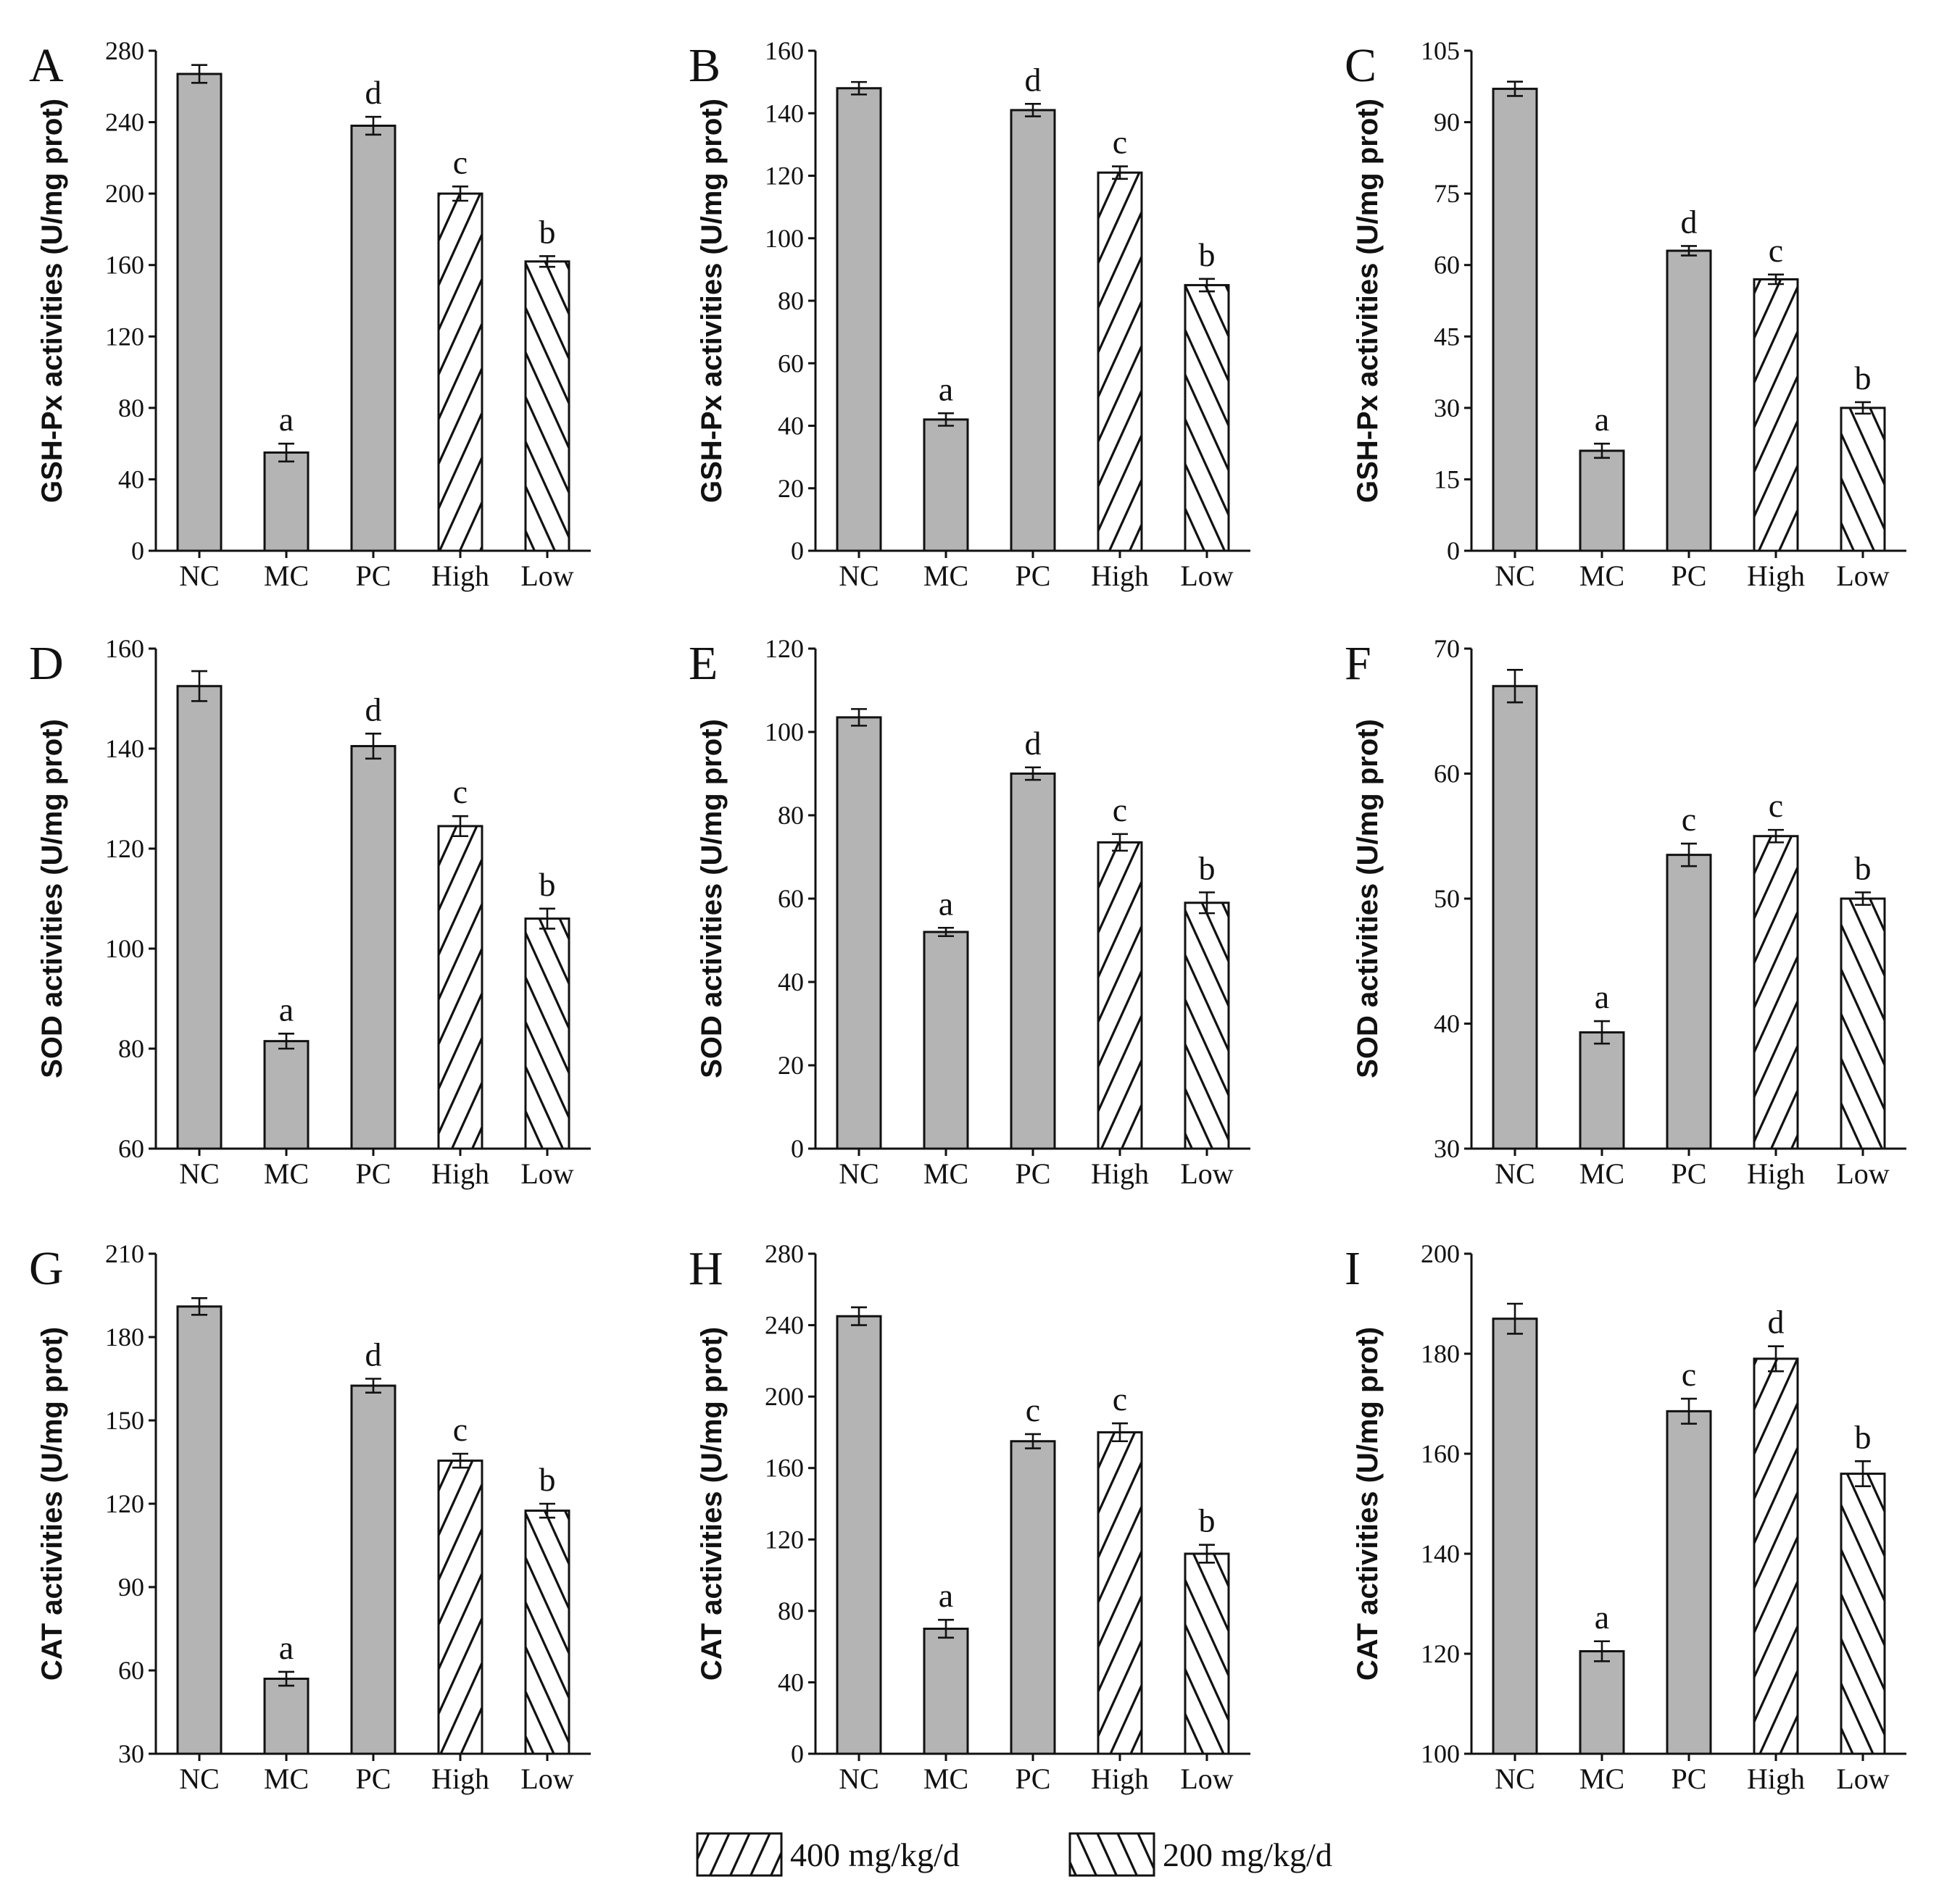 This screenshot has height=1890, width=1960. What do you see at coordinates (798, 550) in the screenshot?
I see `y-tick-label: 0` at bounding box center [798, 550].